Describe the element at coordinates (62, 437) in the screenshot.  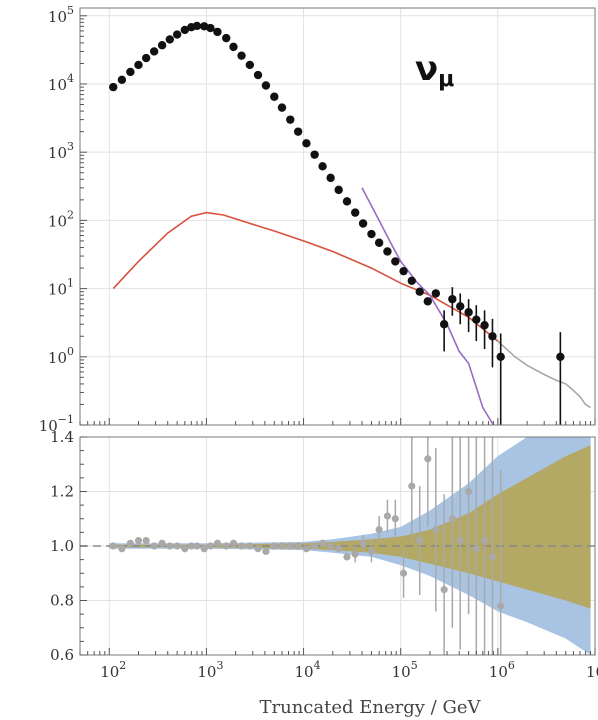
I see `ratio-y-tick-label: 1.4` at that location.